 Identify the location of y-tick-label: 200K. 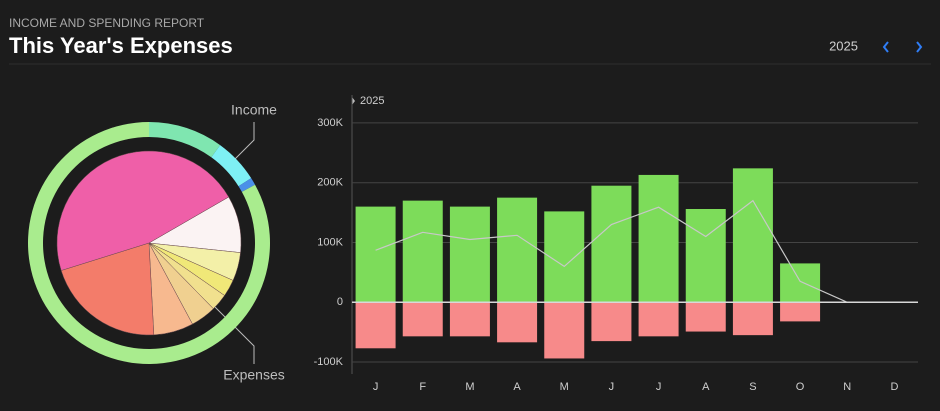
(330, 183).